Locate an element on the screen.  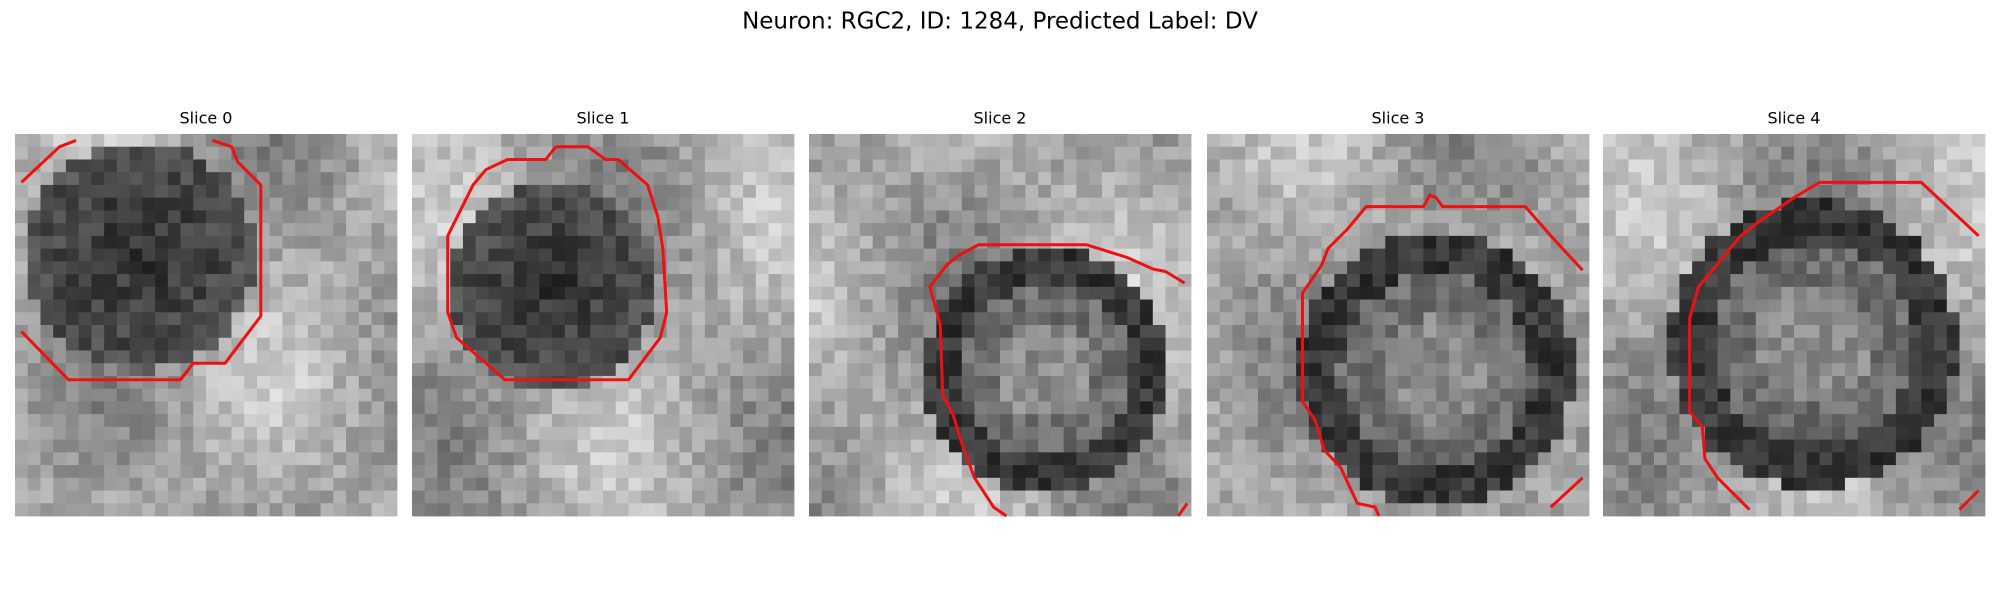
slice-panel: Slice 1 is located at coordinates (603, 313).